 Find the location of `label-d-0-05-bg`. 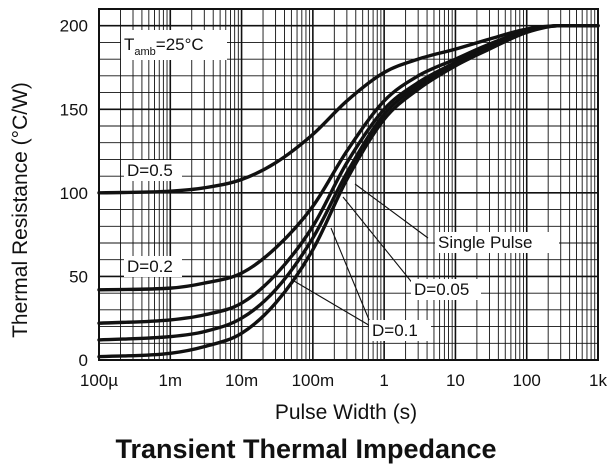

label-d-0-05-bg is located at coordinates (446, 289).